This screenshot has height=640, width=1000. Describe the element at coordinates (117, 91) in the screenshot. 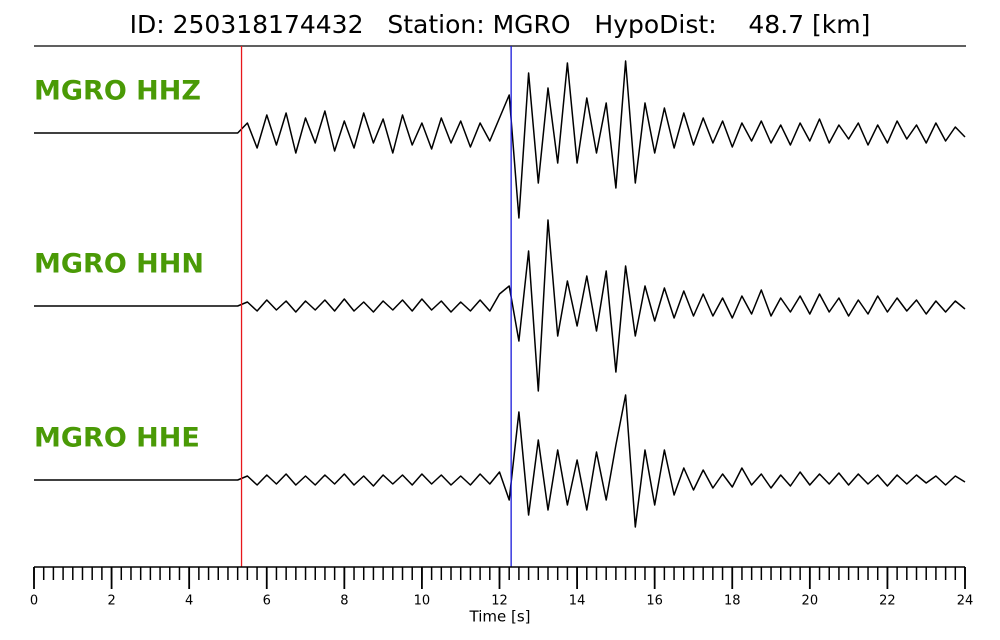

I see `trace-label: MGRO HHZ` at that location.